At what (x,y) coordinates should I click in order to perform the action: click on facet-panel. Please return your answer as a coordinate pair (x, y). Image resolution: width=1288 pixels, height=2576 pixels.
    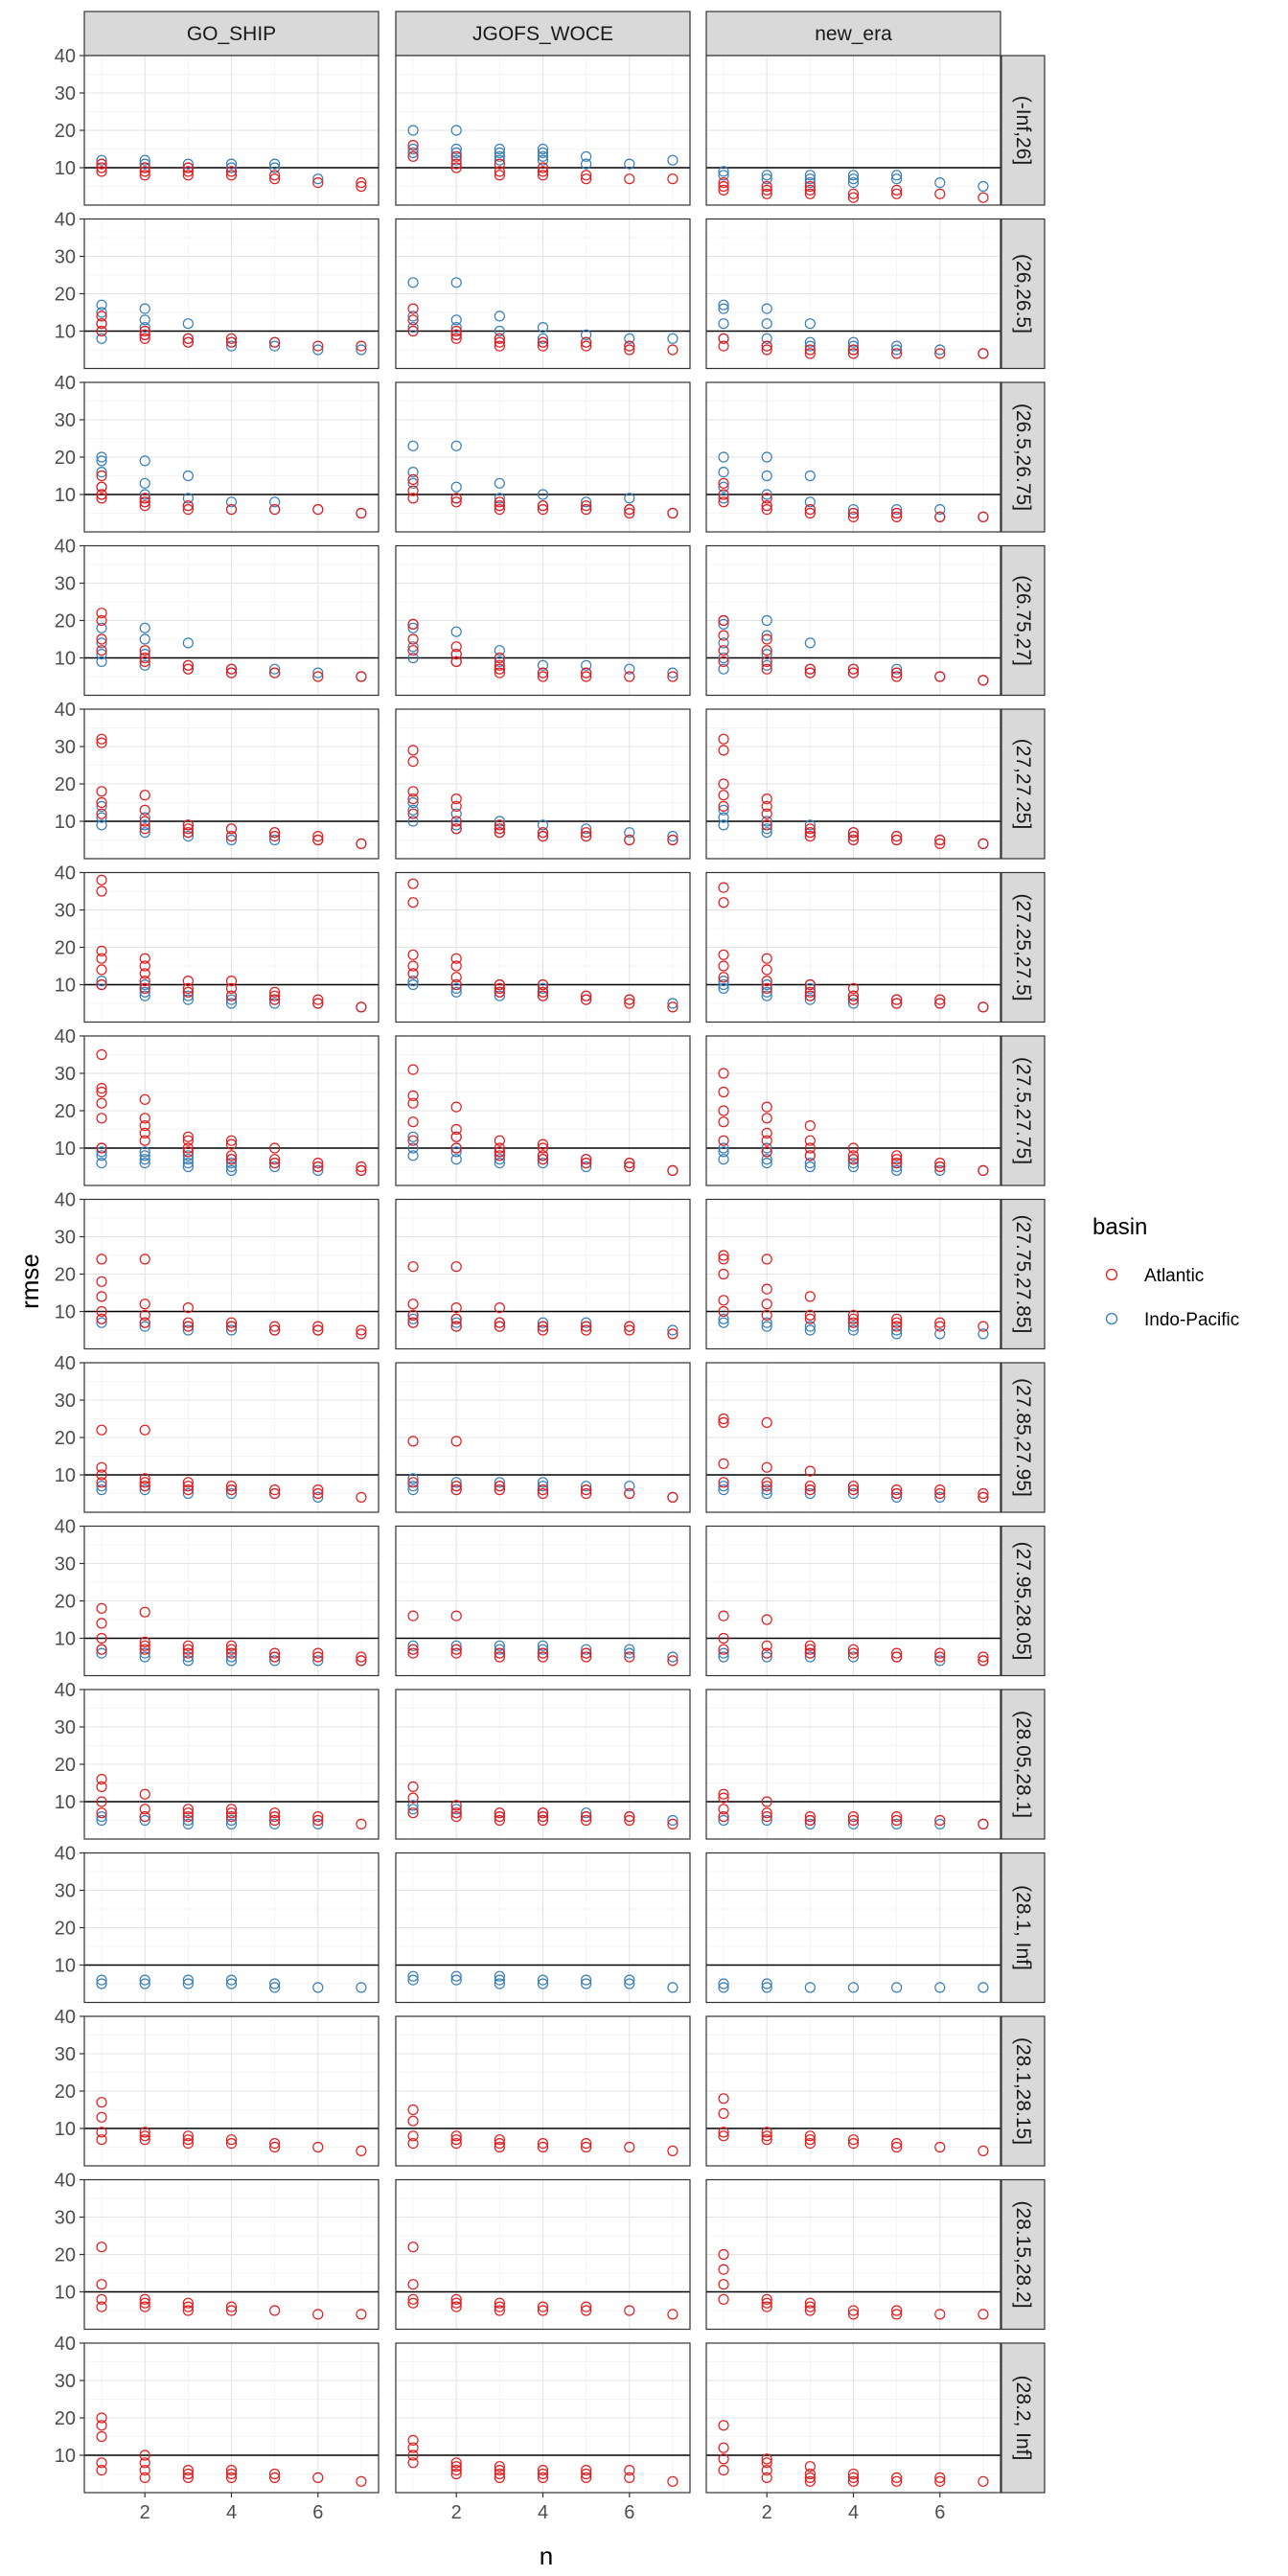
    Looking at the image, I should click on (543, 2418).